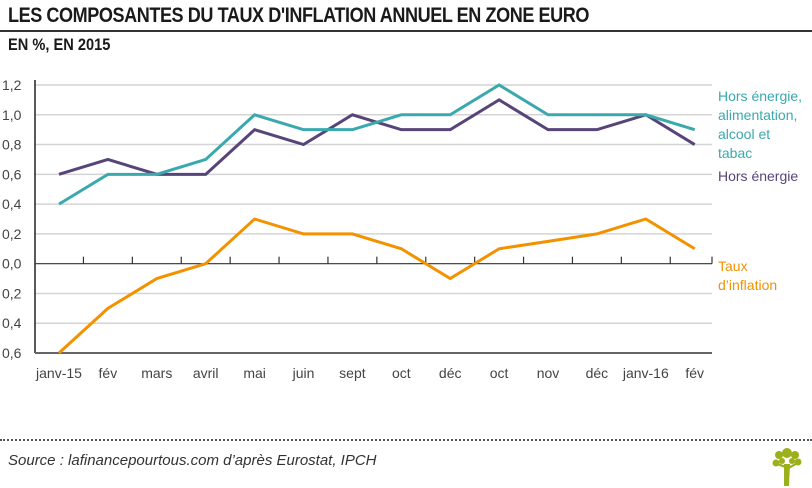 The height and width of the screenshot is (488, 812). Describe the element at coordinates (758, 176) in the screenshot. I see `legend-label: Hors énergie` at that location.